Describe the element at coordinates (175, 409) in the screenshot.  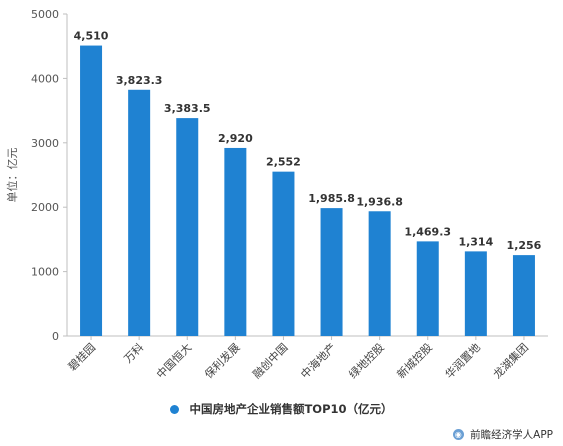
I see `legend-marker` at that location.